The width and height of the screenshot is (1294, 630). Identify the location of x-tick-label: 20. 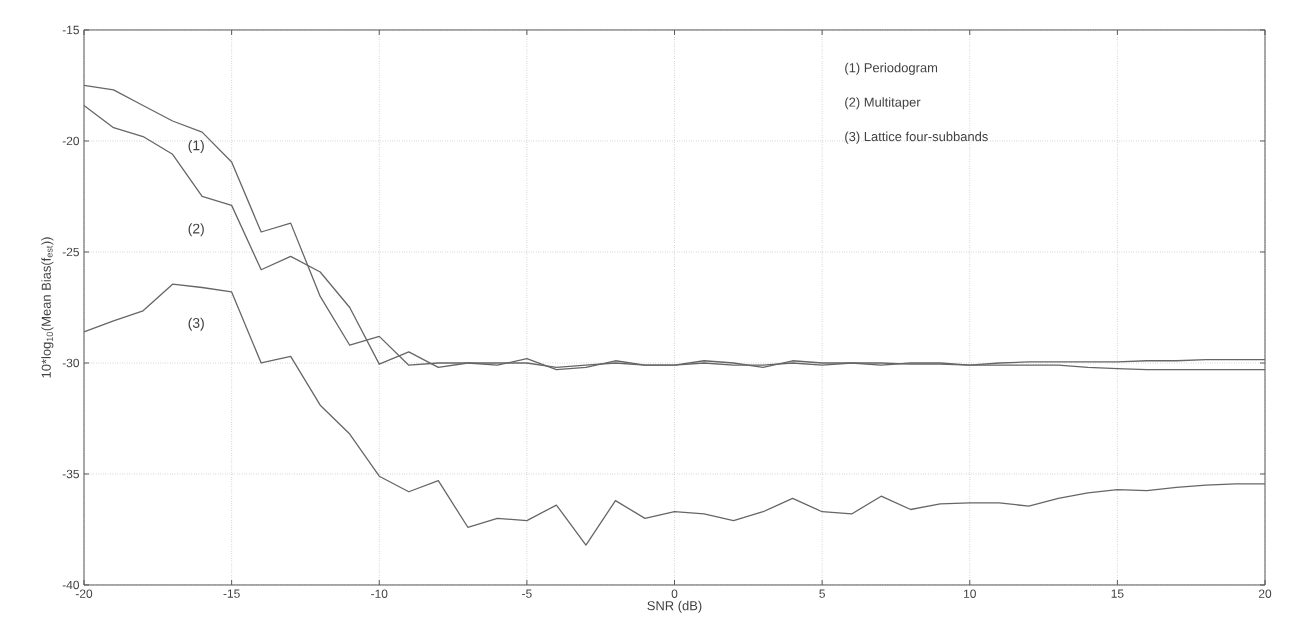
(1265, 593).